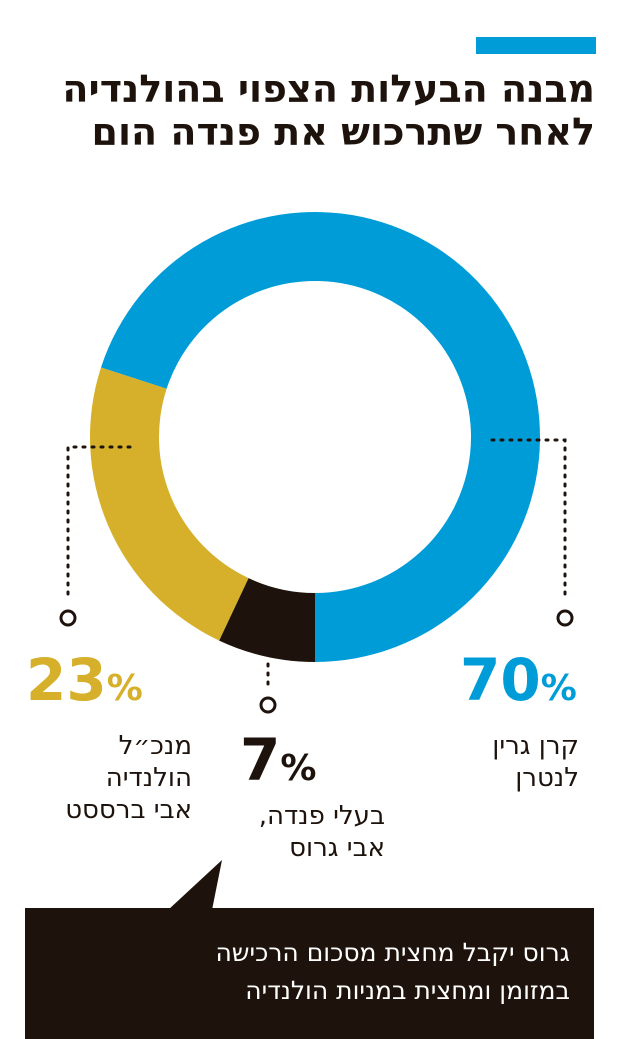  What do you see at coordinates (536, 45) in the screenshot?
I see `accent-bar` at bounding box center [536, 45].